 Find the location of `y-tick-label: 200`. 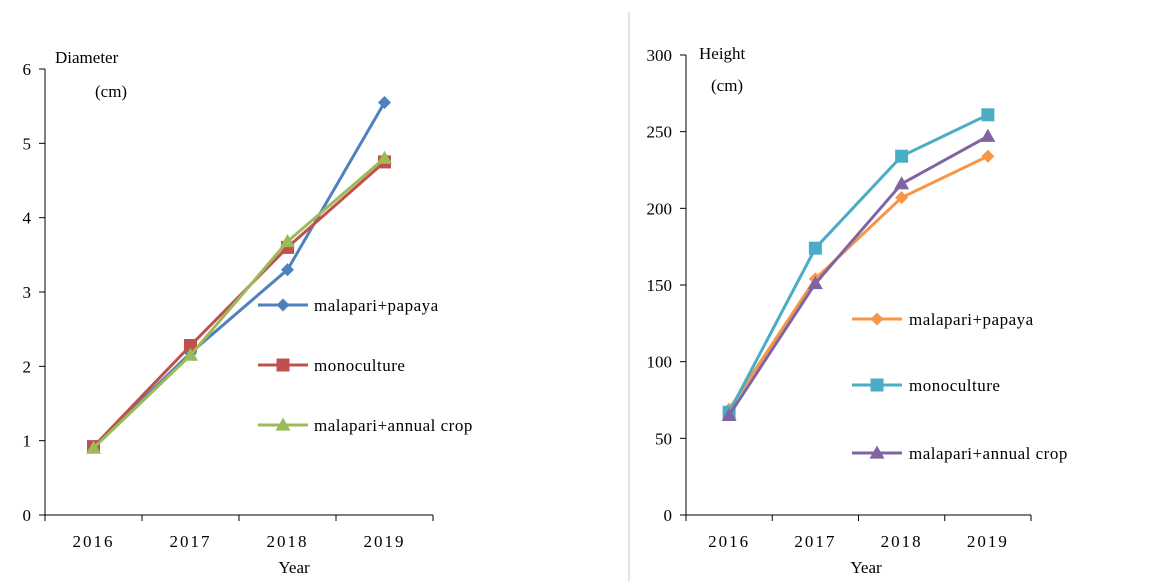

y-tick-label: 200 is located at coordinates (660, 208).